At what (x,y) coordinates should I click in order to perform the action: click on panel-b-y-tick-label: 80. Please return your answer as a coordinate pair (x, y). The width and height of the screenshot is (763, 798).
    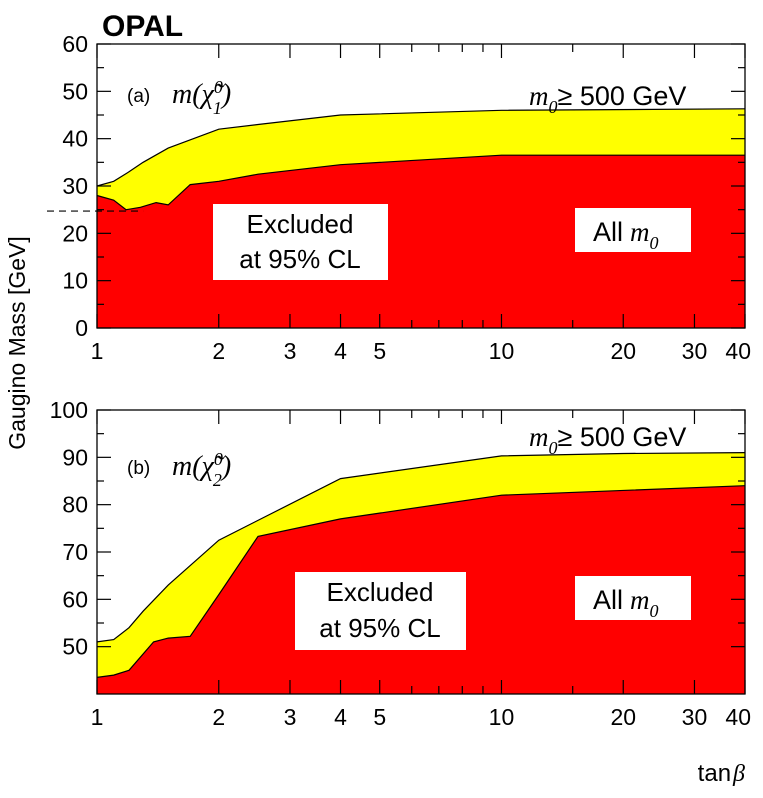
    Looking at the image, I should click on (75, 505).